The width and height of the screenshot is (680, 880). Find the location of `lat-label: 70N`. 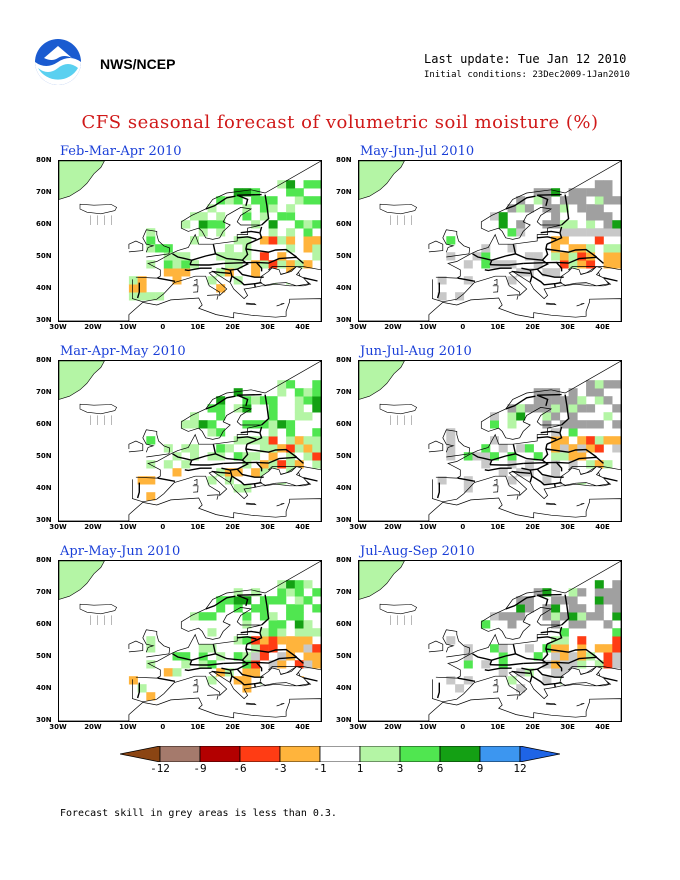

lat-label: 70N is located at coordinates (344, 192).